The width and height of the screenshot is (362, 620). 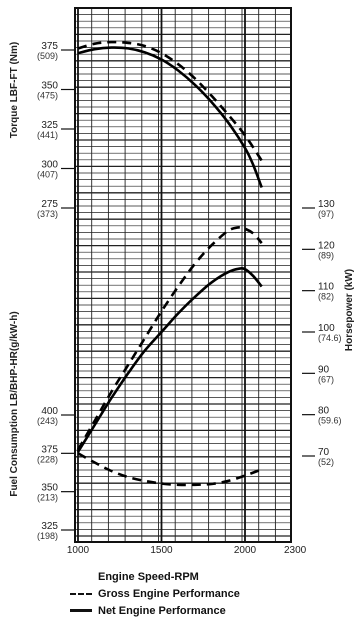 What do you see at coordinates (47, 536) in the screenshot?
I see `fuel-tick-sublabel: (198)` at bounding box center [47, 536].